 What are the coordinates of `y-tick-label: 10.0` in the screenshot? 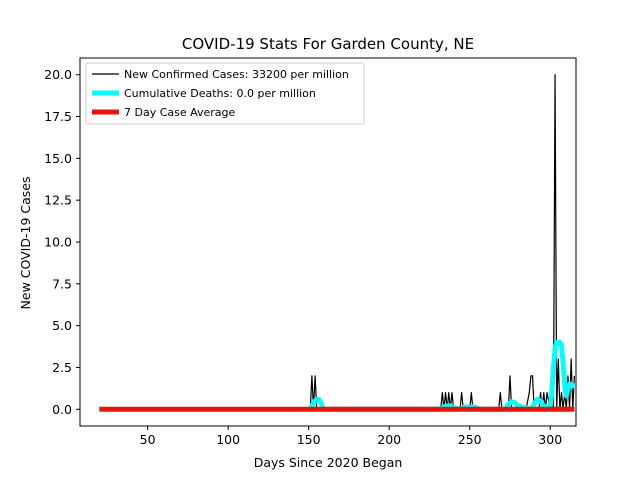 It's located at (58, 242).